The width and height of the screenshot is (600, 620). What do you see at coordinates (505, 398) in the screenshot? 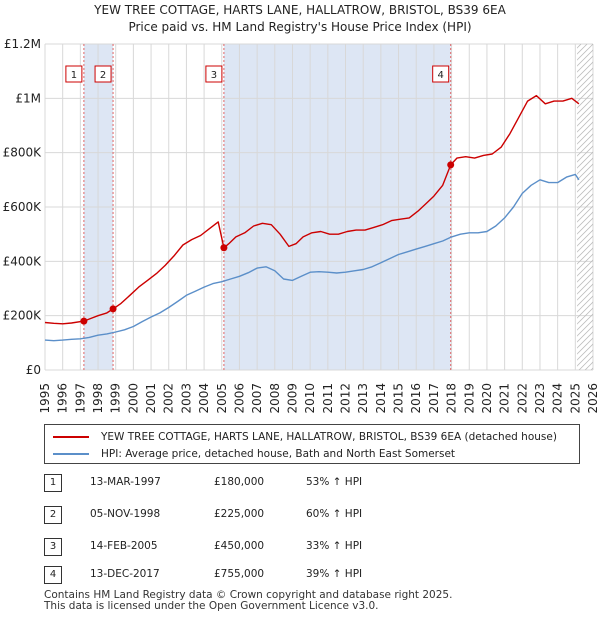
I see `x-tick-label: 2021` at bounding box center [505, 398].